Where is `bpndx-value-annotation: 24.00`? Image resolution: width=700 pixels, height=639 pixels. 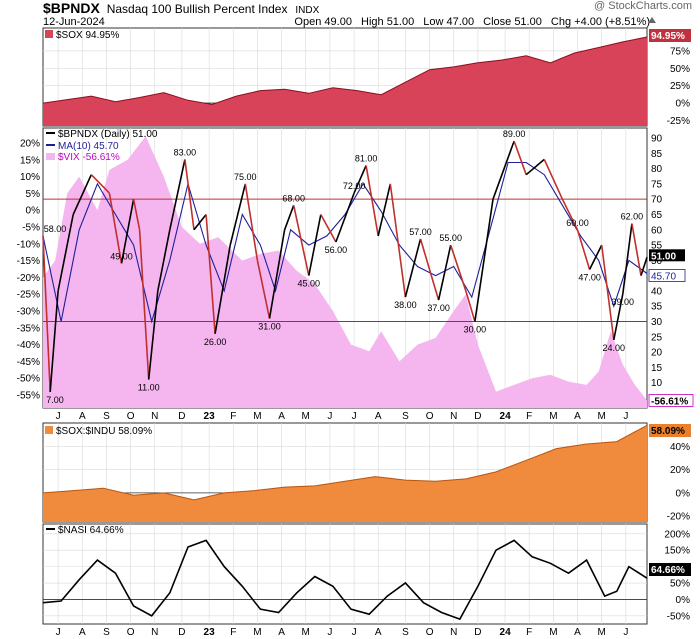
bpndx-value-annotation: 24.00 is located at coordinates (614, 348).